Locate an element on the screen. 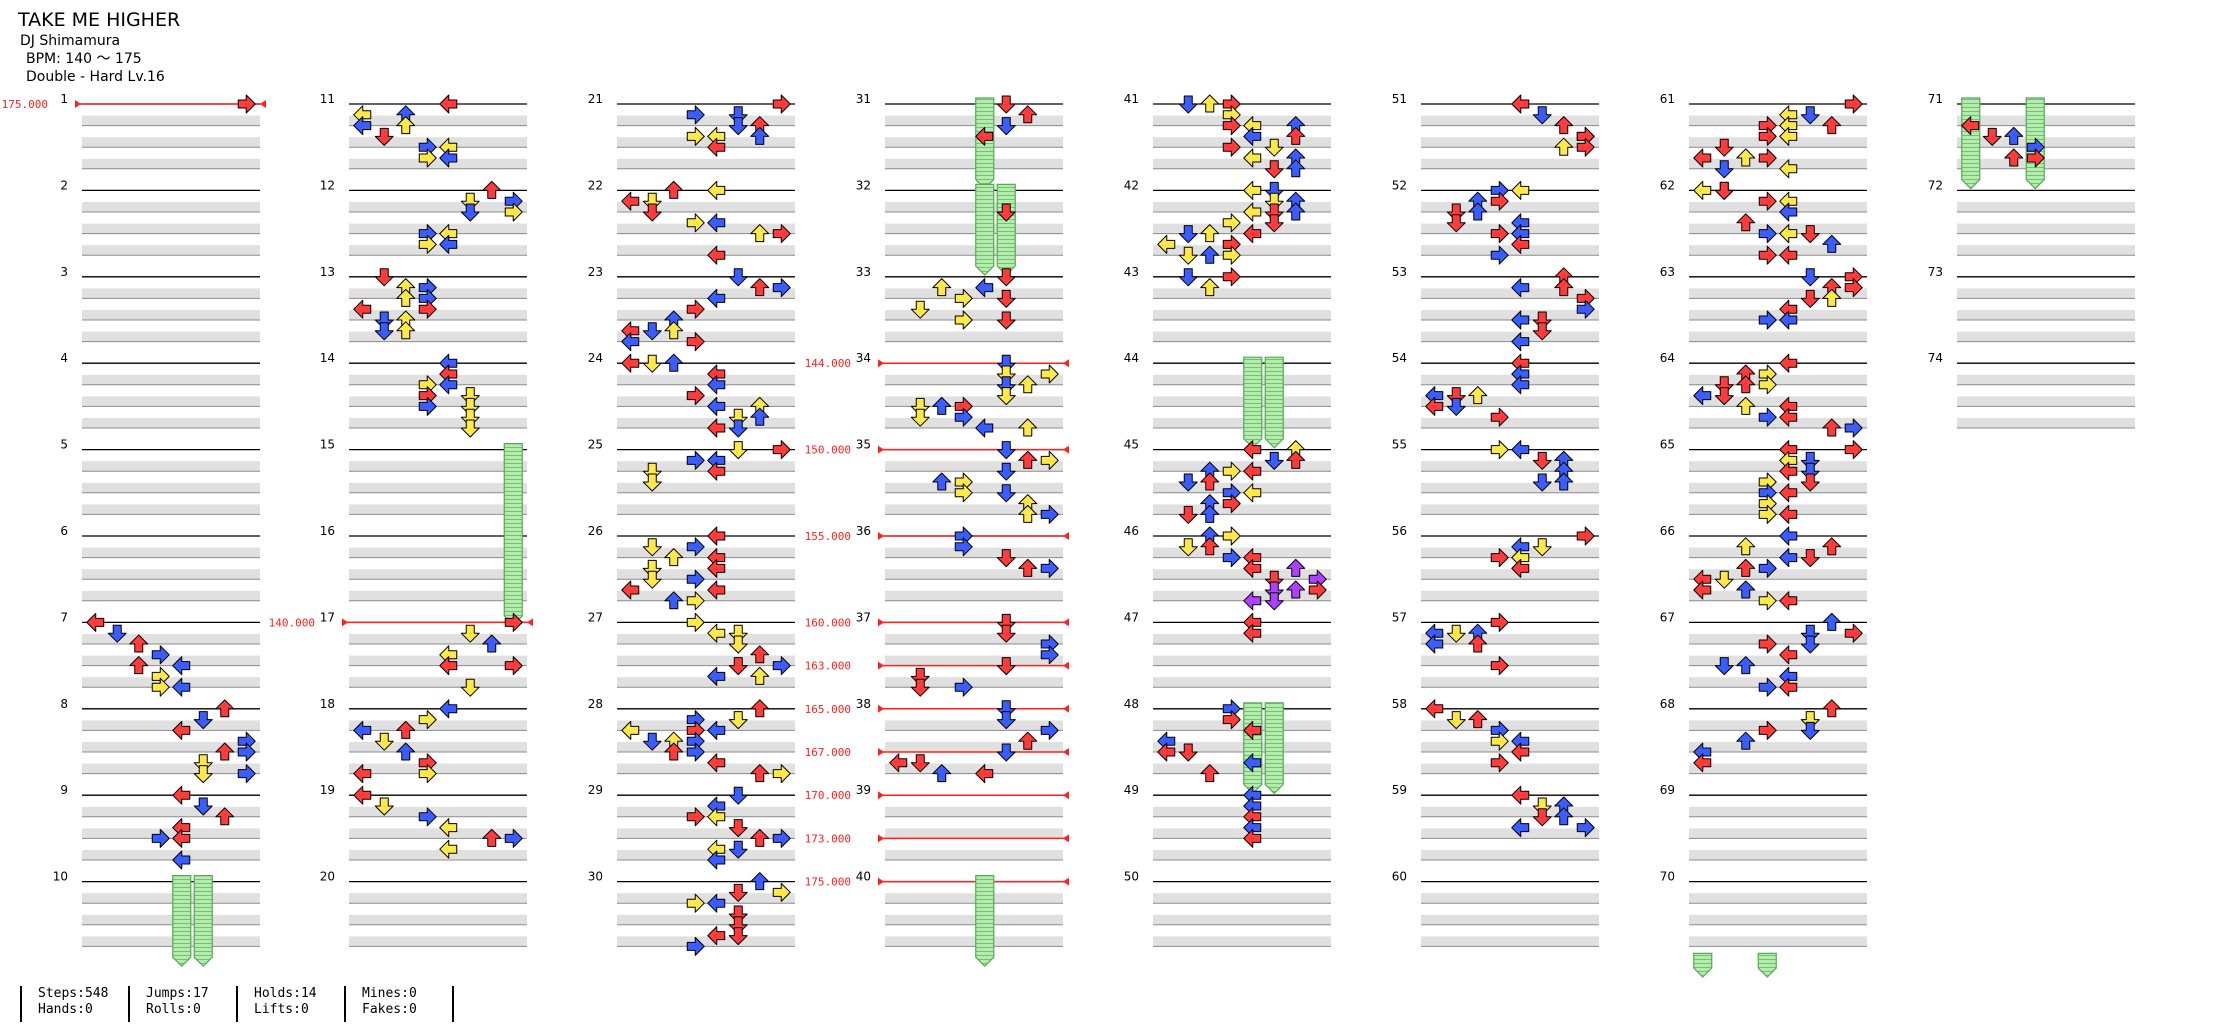  measure-number: 1 is located at coordinates (64, 99).